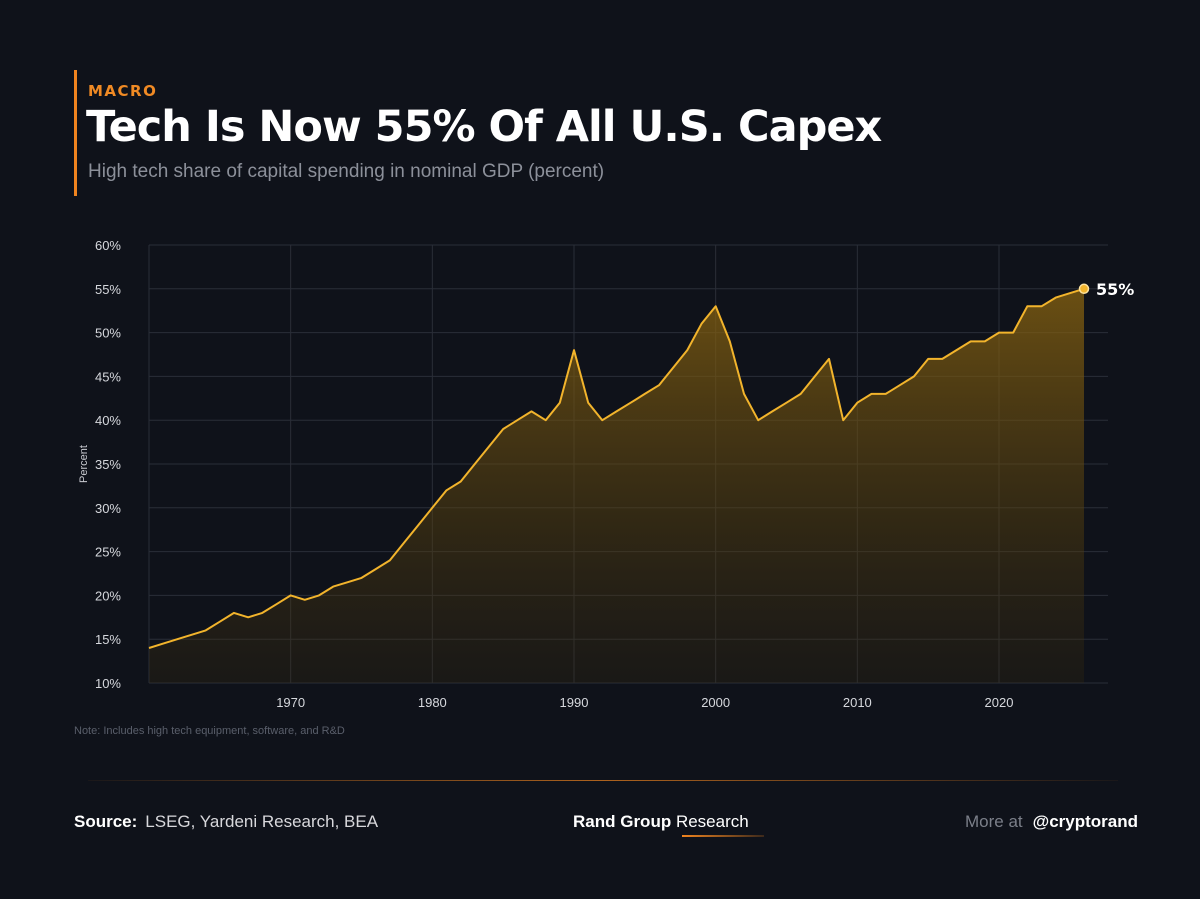  I want to click on brand-name-regular: Research, so click(712, 821).